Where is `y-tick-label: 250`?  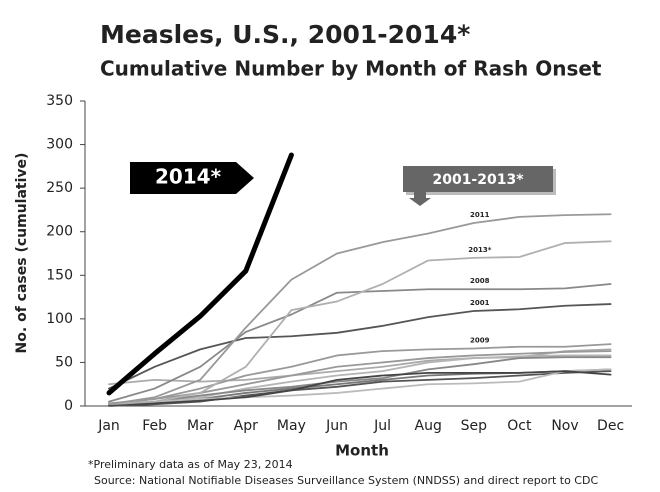 y-tick-label: 250 is located at coordinates (59, 188).